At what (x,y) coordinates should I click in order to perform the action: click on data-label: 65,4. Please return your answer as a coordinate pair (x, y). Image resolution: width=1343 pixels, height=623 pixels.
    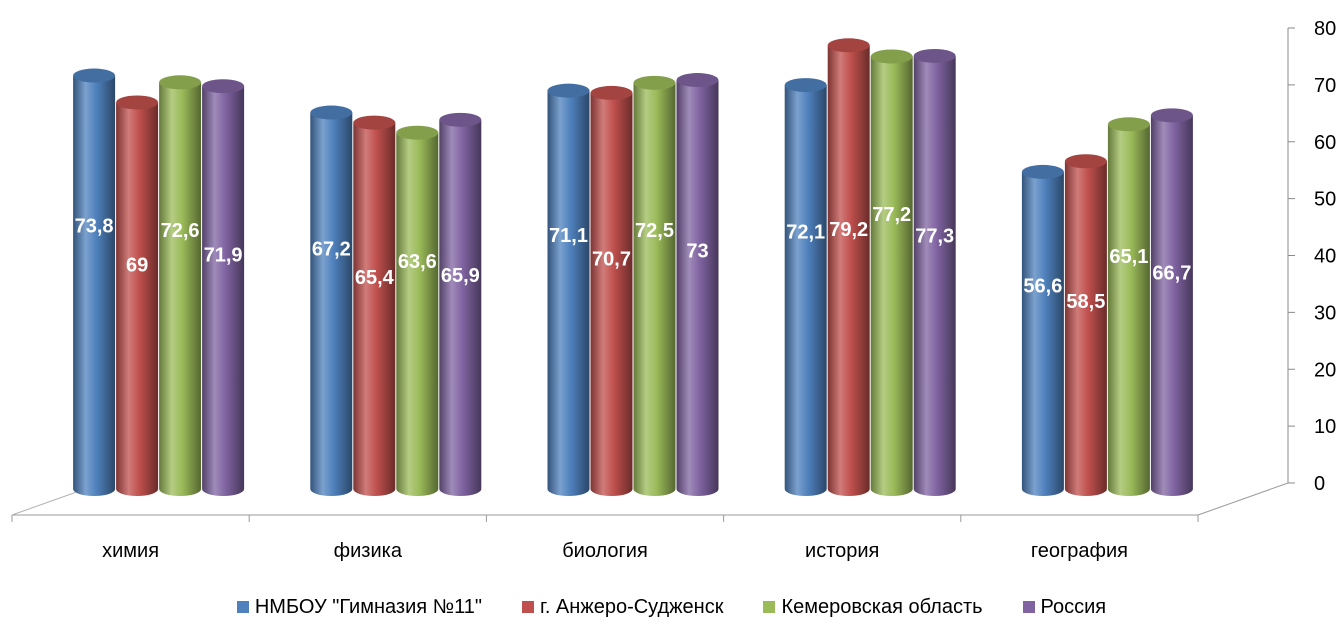
    Looking at the image, I should click on (375, 278).